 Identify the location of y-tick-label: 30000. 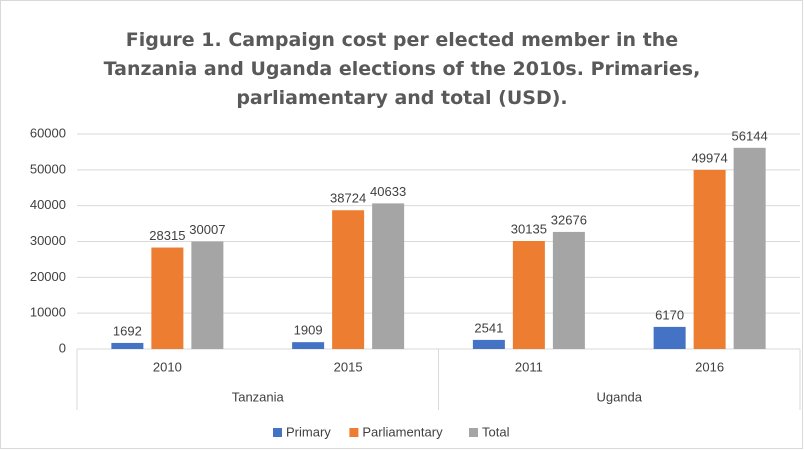
(48, 240).